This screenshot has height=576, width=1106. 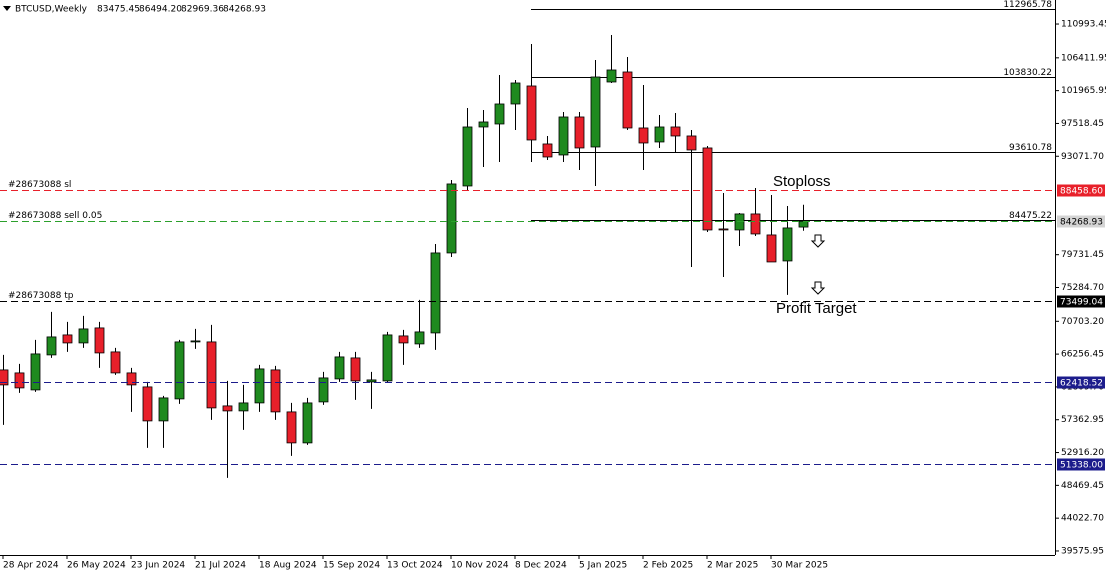 I want to click on annotation: Stoploss, so click(x=802, y=181).